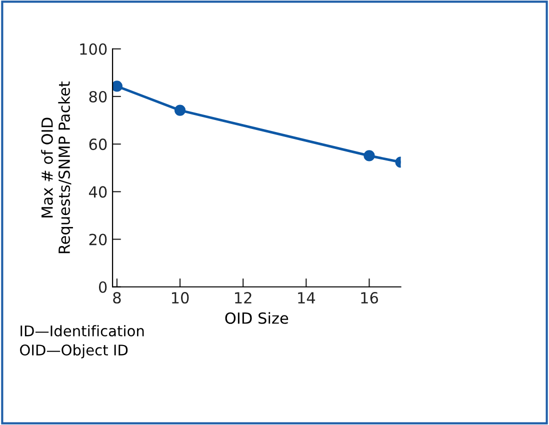  I want to click on x-tick-label: 12, so click(243, 298).